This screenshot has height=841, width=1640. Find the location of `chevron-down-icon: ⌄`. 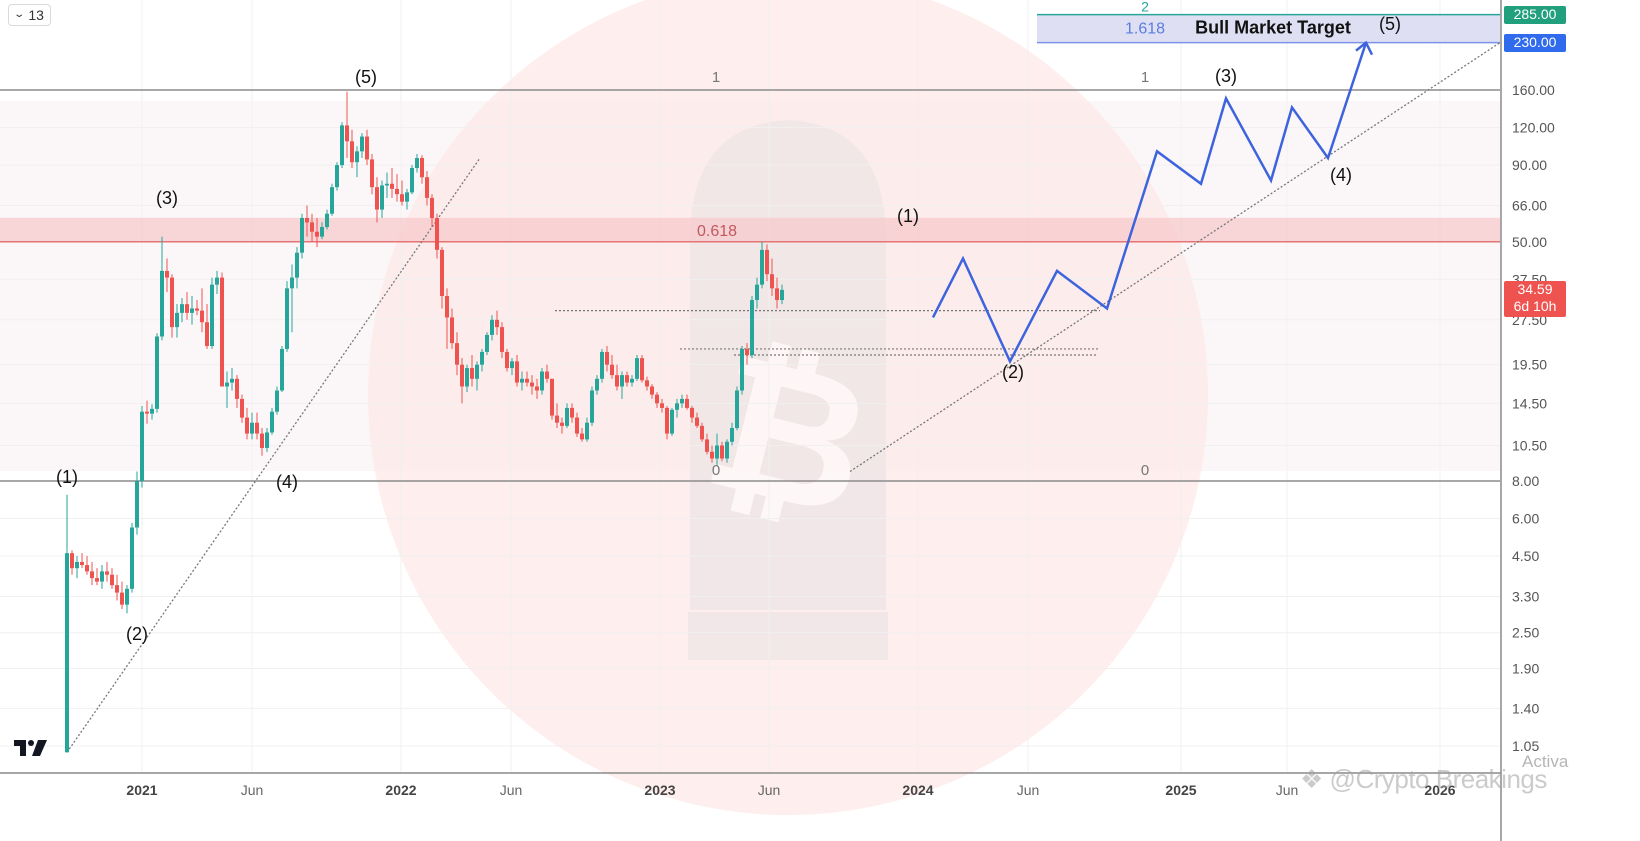

chevron-down-icon: ⌄ is located at coordinates (19, 14).